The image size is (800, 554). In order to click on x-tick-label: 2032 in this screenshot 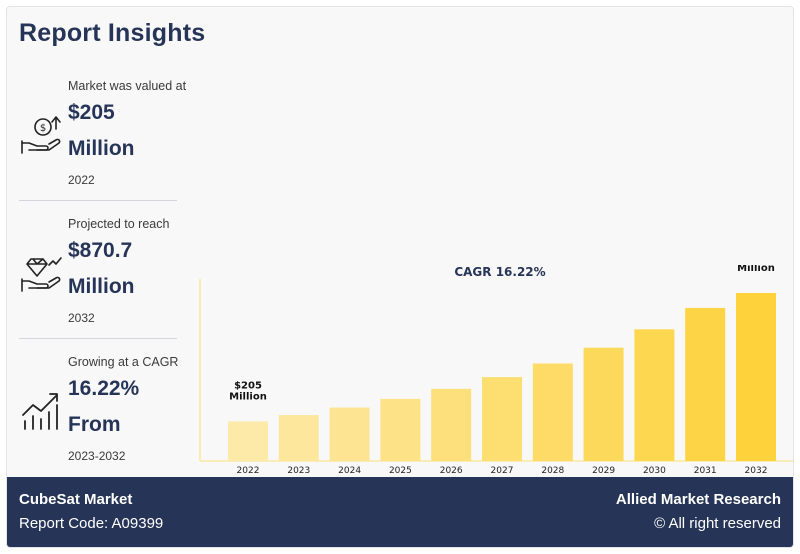, I will do `click(756, 471)`.